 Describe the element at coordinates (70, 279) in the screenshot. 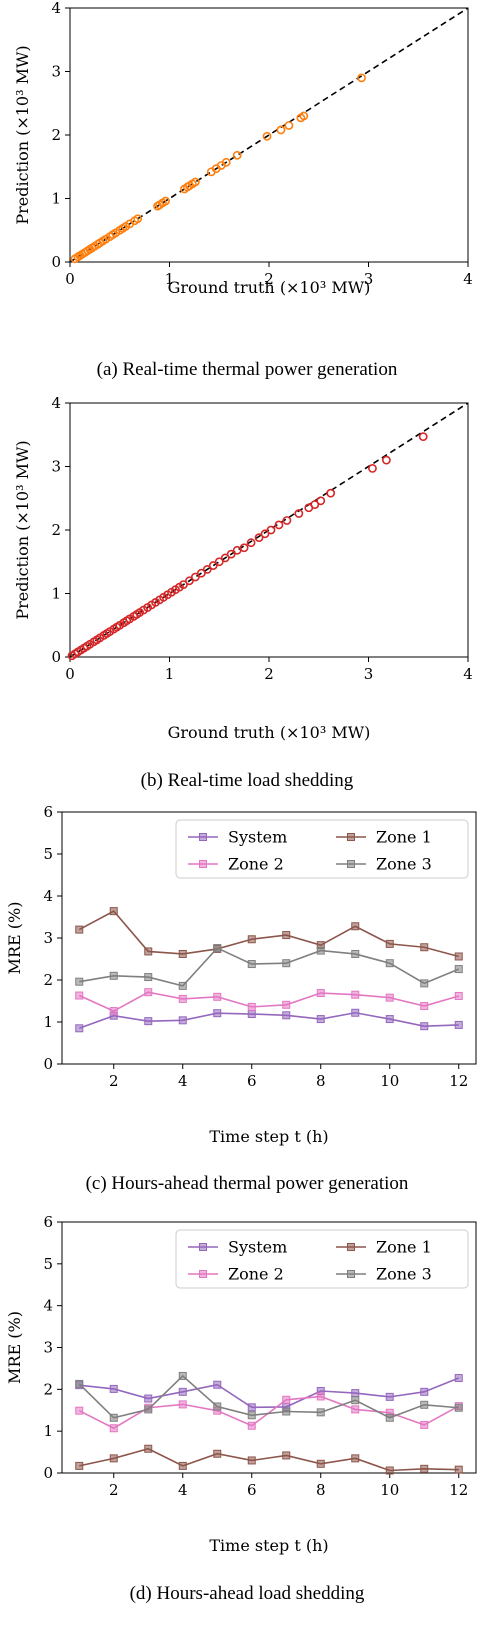

I see `x-tick-label: 0` at that location.